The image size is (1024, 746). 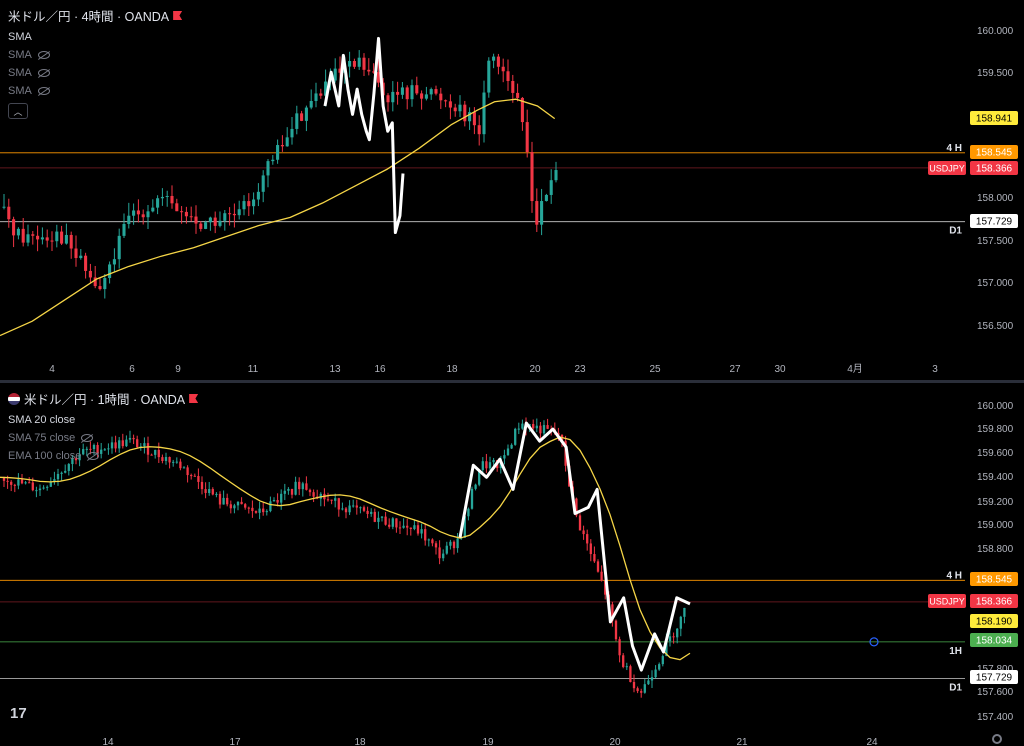 I want to click on symbol-title-1h: 米ドル／円 · 1時間 · OANDA, so click(x=103, y=398).